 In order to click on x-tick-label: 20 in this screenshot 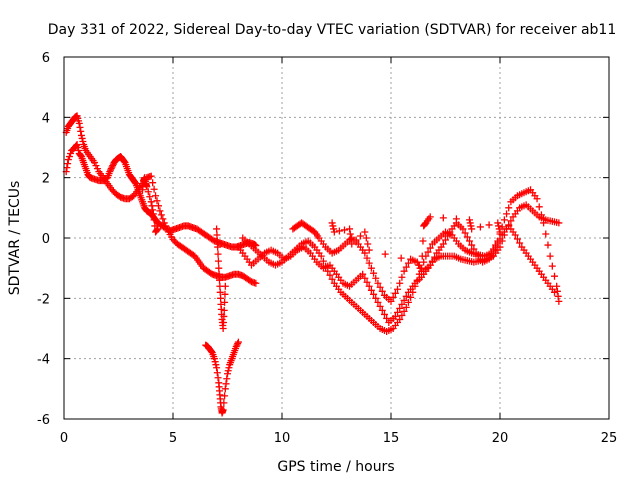, I will do `click(500, 438)`.